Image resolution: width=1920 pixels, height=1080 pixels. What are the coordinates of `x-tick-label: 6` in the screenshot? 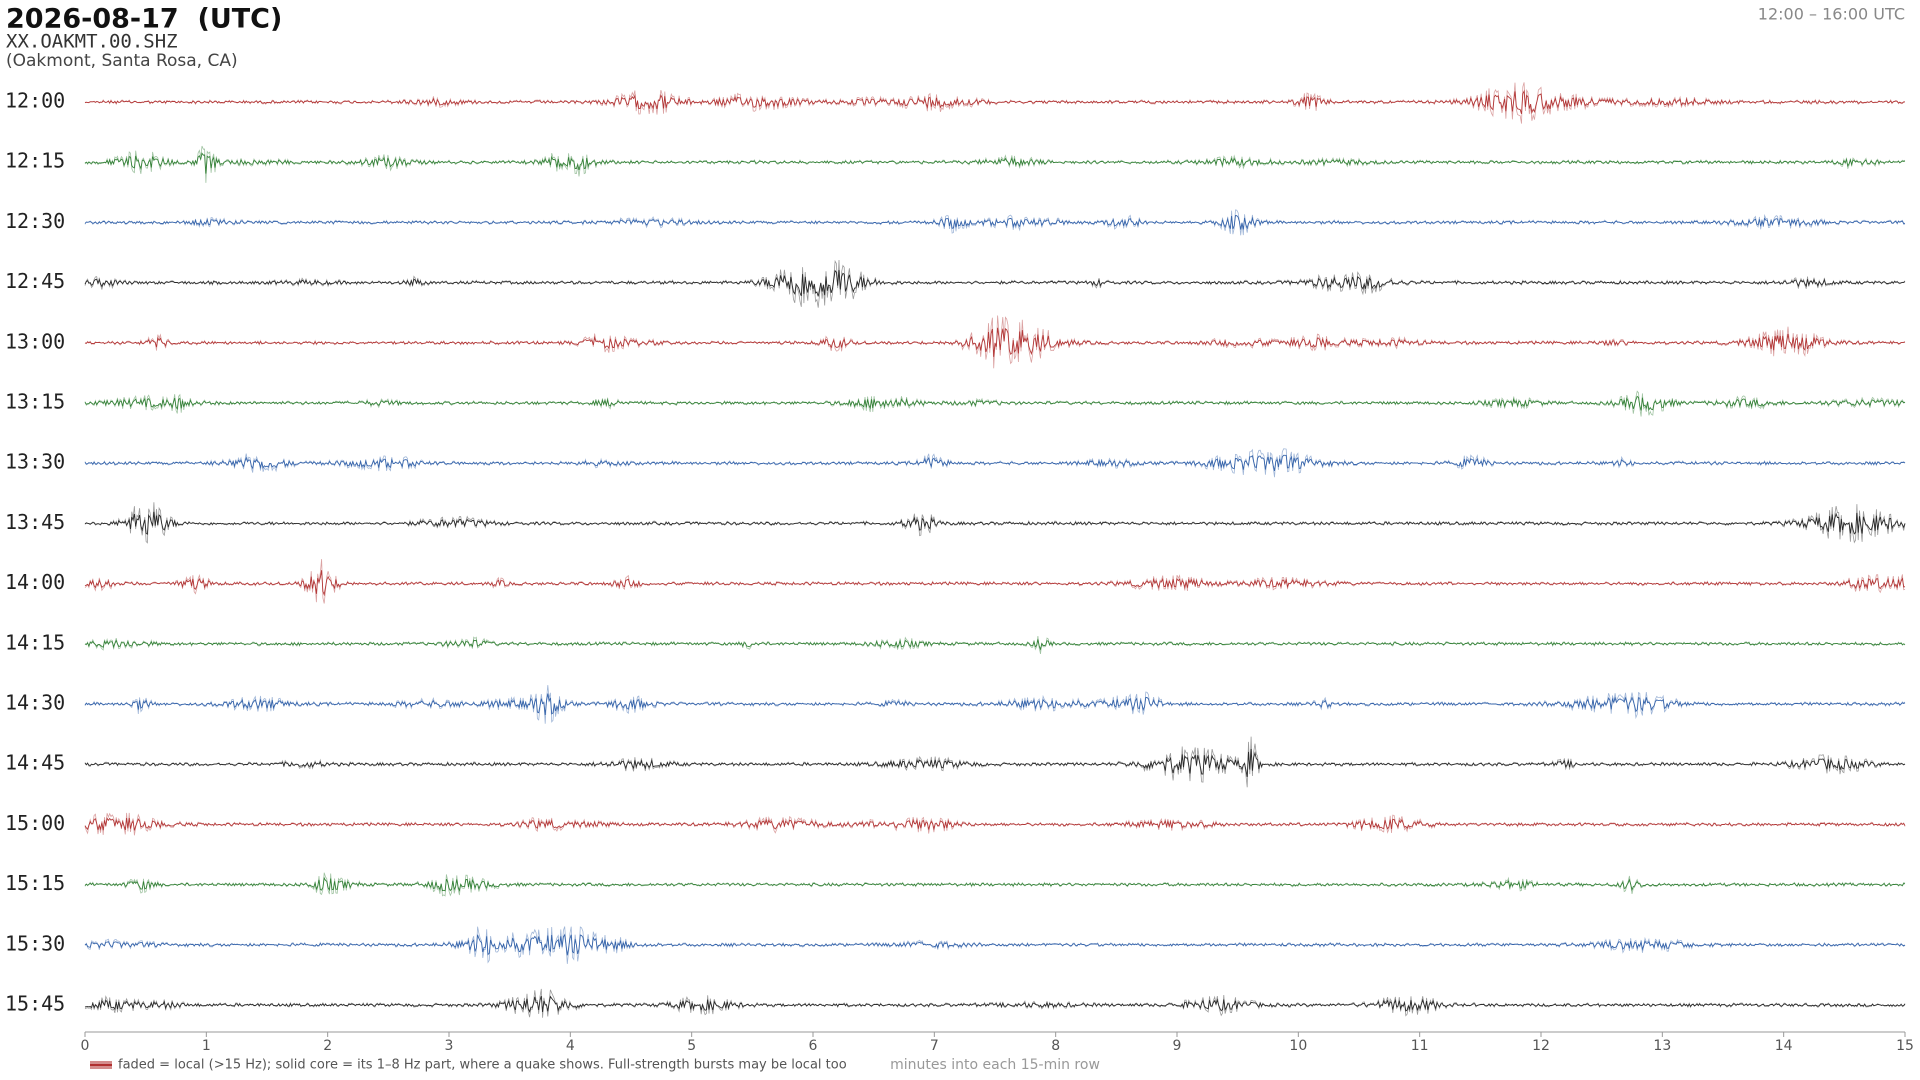 It's located at (813, 1046).